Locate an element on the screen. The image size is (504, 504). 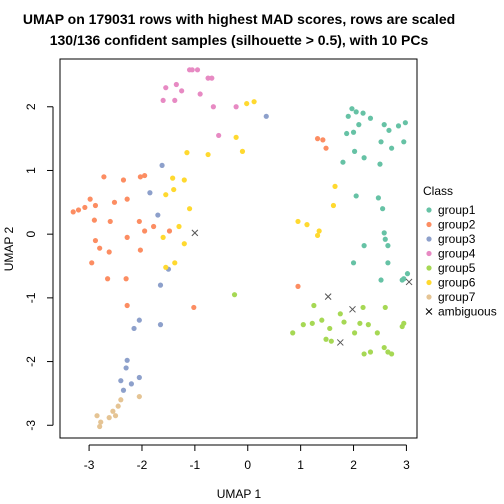
x-tick-label: -1 is located at coordinates (195, 465).